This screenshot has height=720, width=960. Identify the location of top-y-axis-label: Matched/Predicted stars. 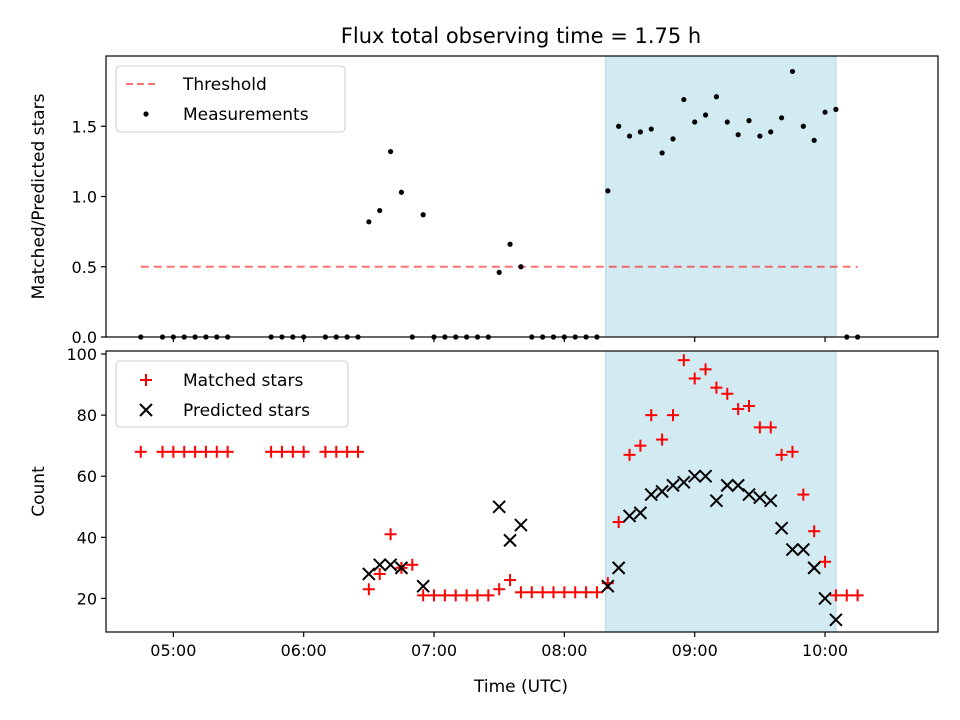
(39, 196).